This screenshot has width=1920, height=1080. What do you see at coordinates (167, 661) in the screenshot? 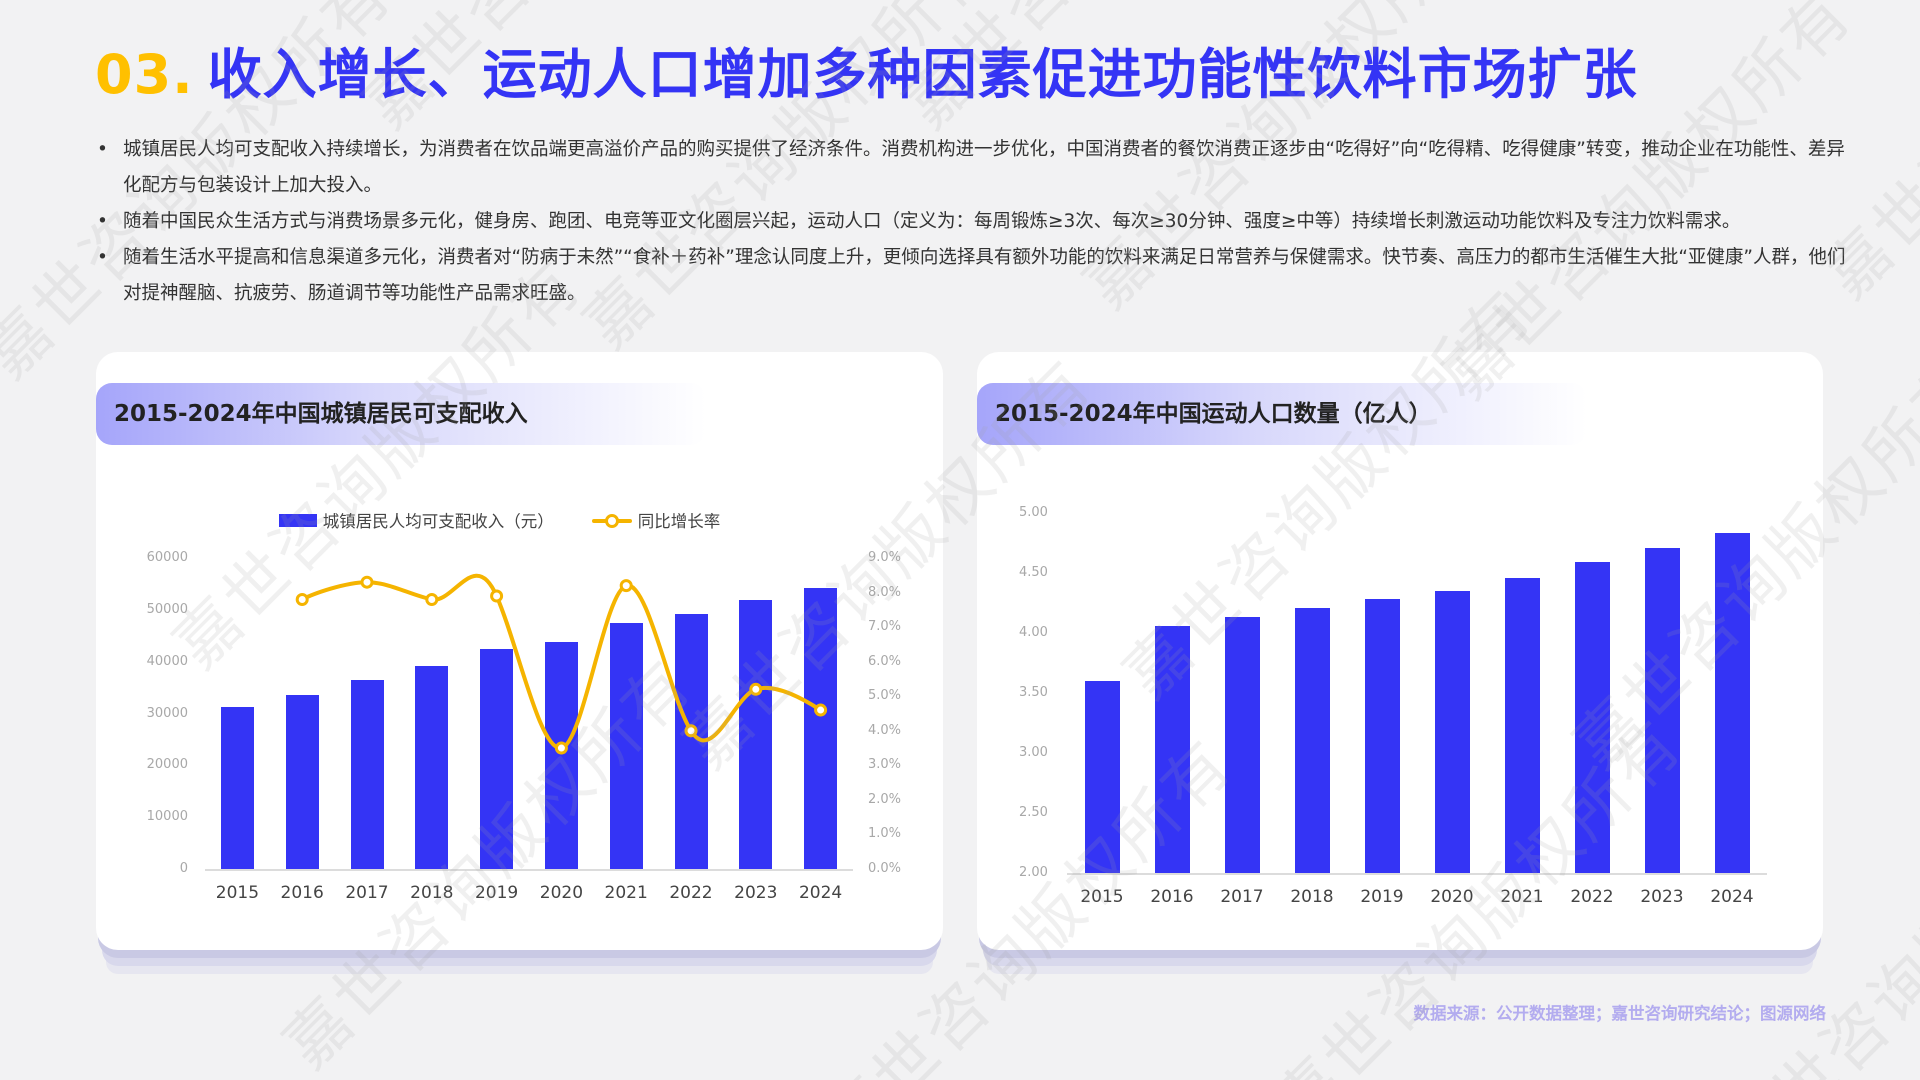
I see `y-axis-left-tick: 40000` at bounding box center [167, 661].